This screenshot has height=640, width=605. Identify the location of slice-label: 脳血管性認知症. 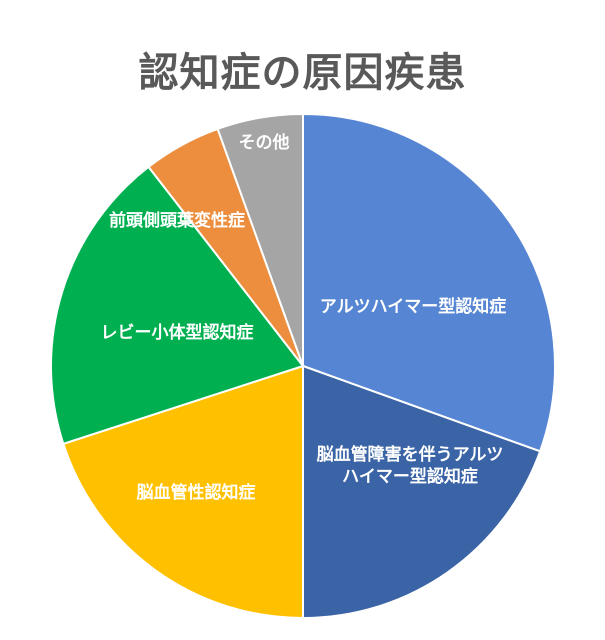
(196, 492).